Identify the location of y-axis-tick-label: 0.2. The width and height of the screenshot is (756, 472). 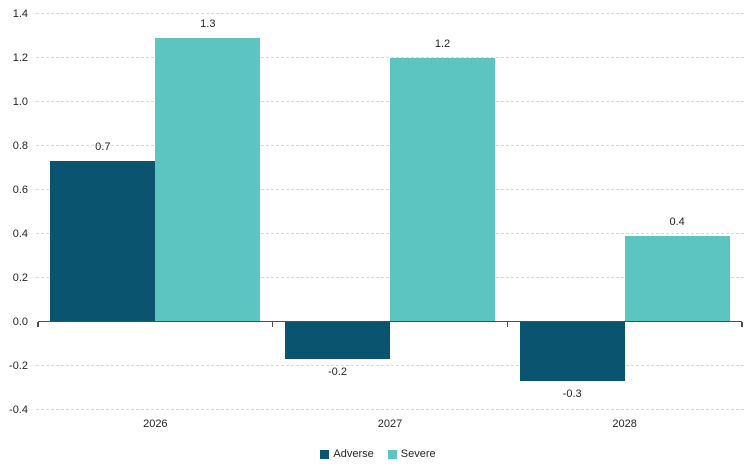
(20, 277).